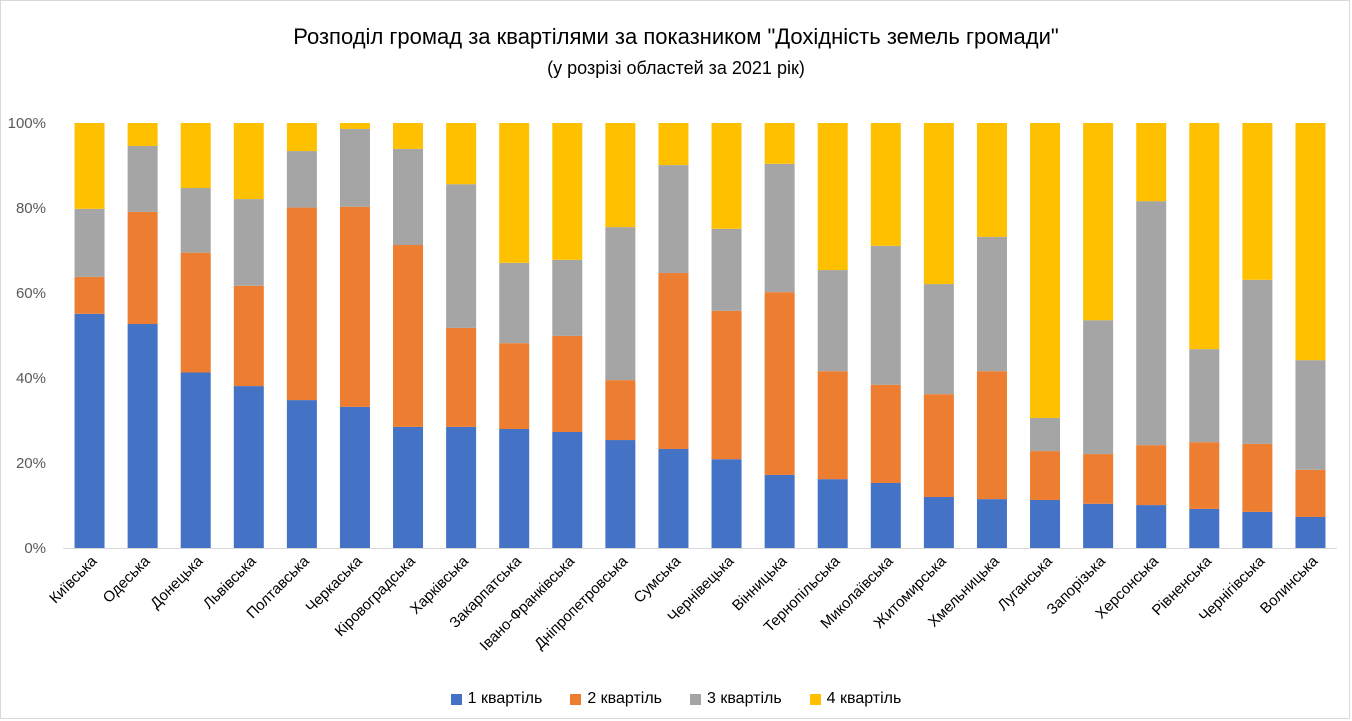 This screenshot has width=1352, height=721. I want to click on y-tick-label: 40%, so click(31, 378).